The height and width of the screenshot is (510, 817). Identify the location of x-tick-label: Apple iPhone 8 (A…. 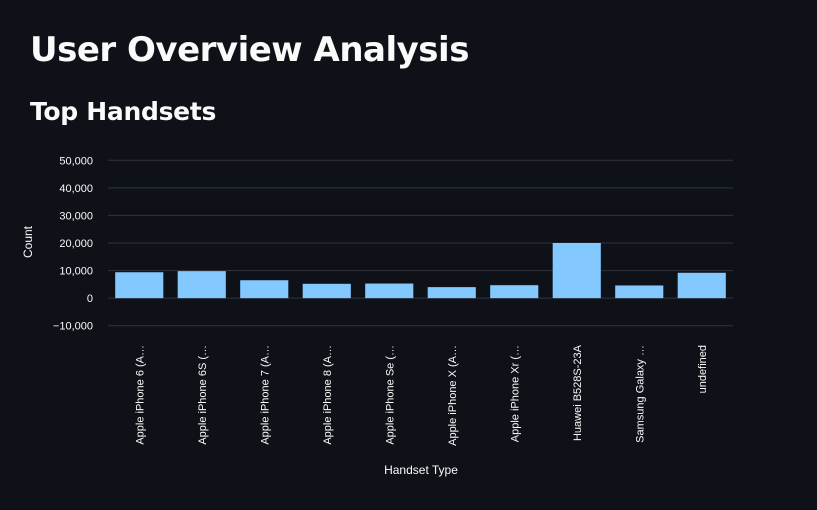
(328, 395).